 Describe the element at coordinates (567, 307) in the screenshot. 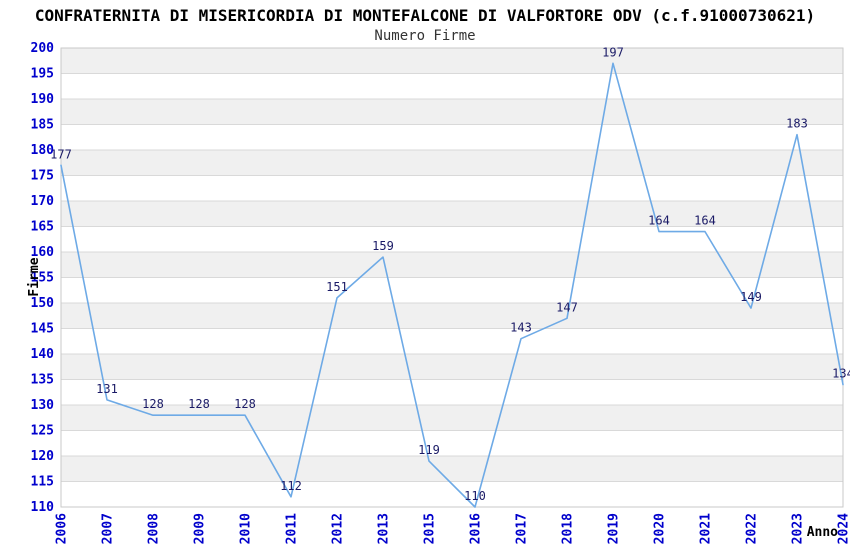

I see `data-point-label: 147` at that location.